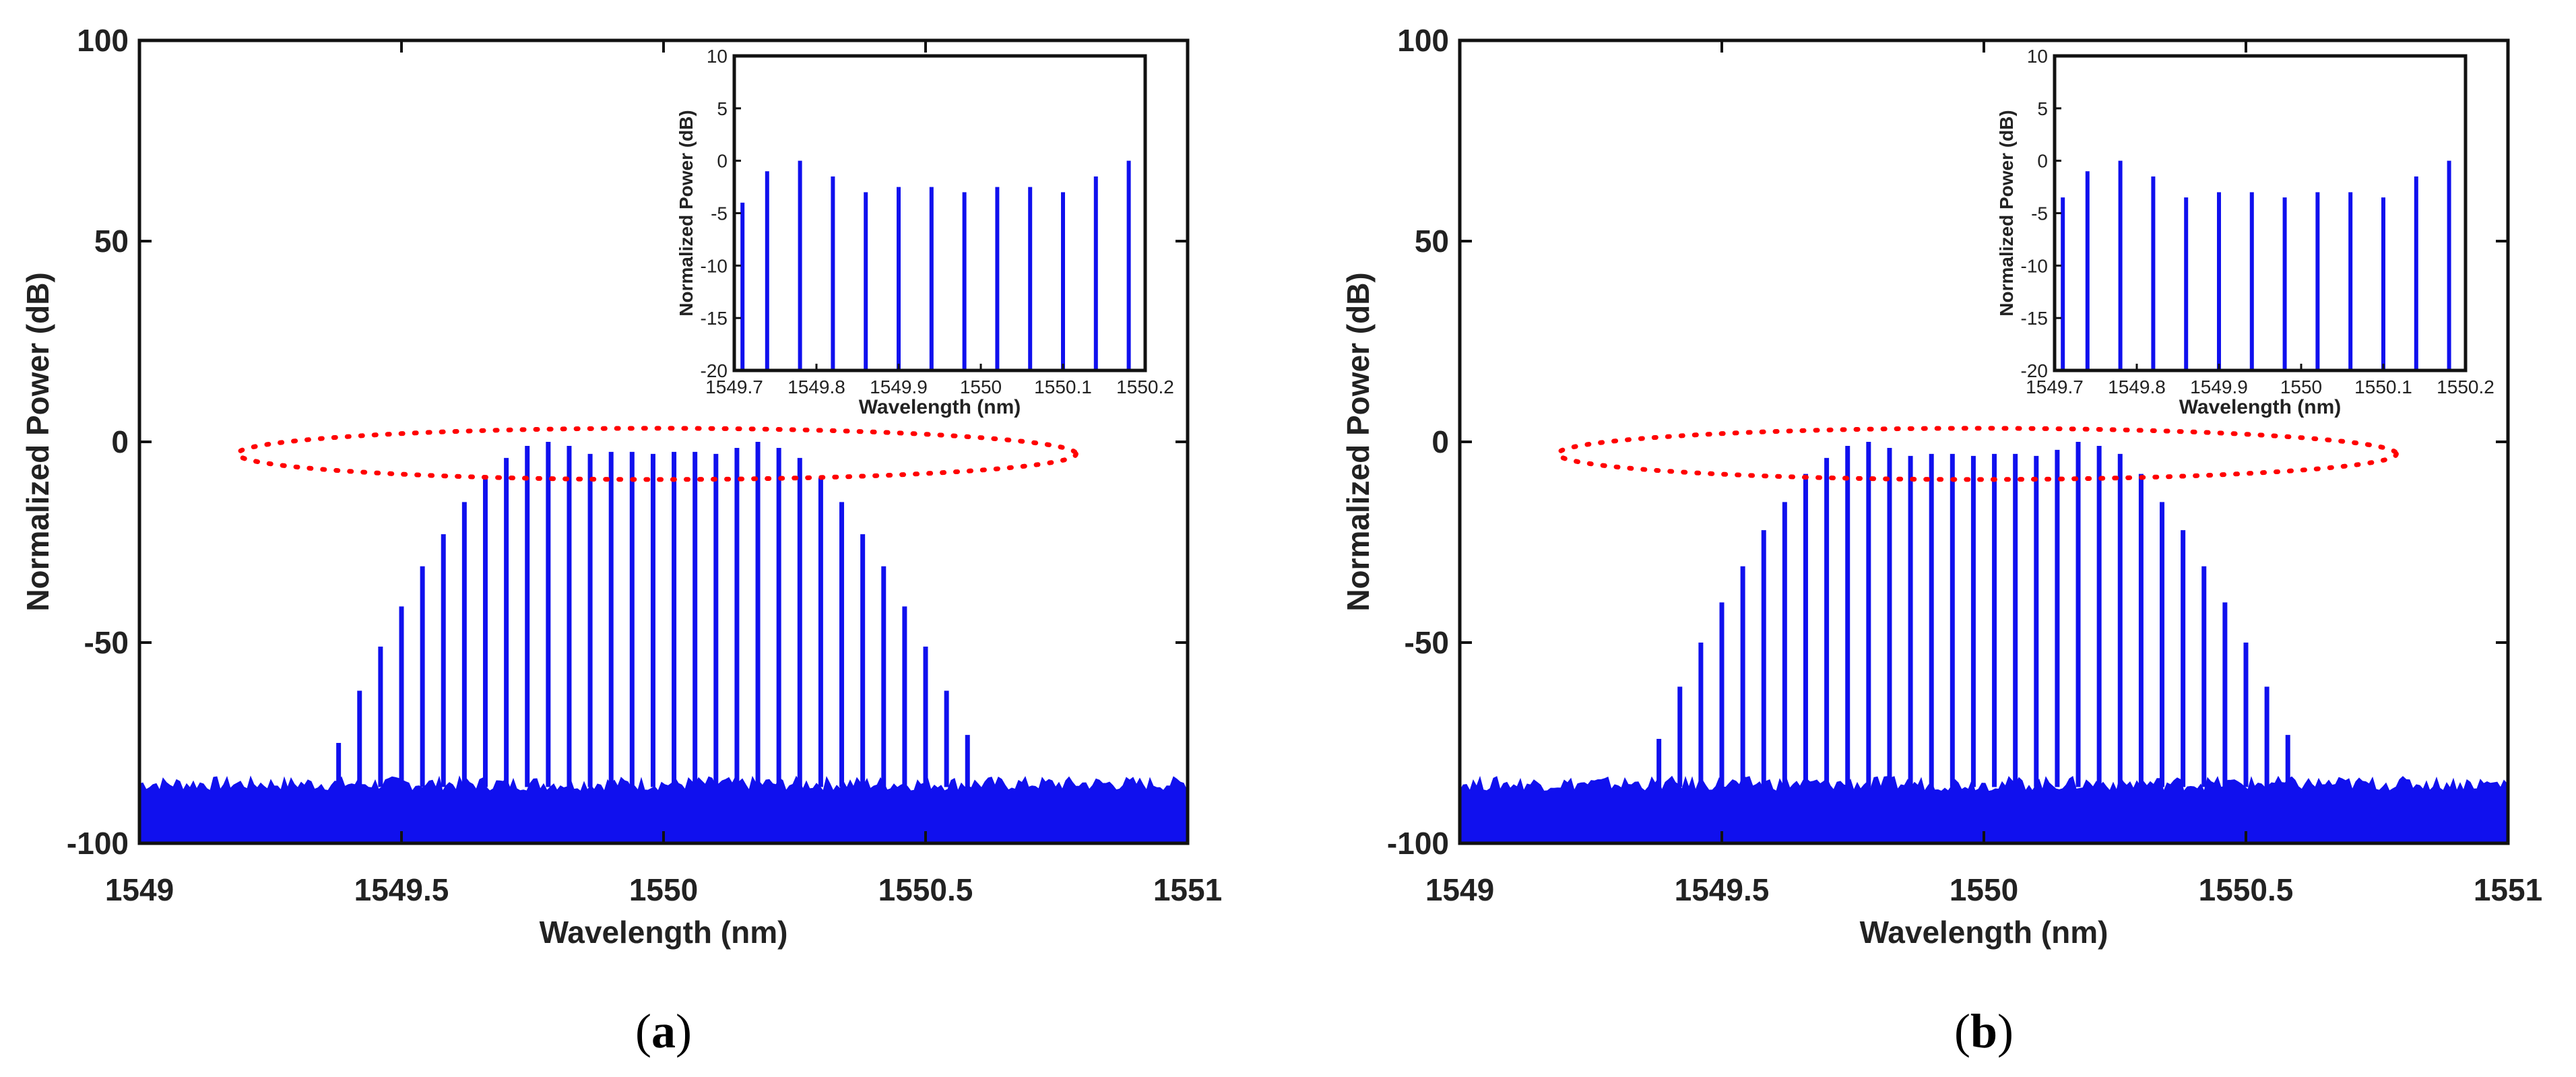  I want to click on panel-caption: (b), so click(1984, 1031).